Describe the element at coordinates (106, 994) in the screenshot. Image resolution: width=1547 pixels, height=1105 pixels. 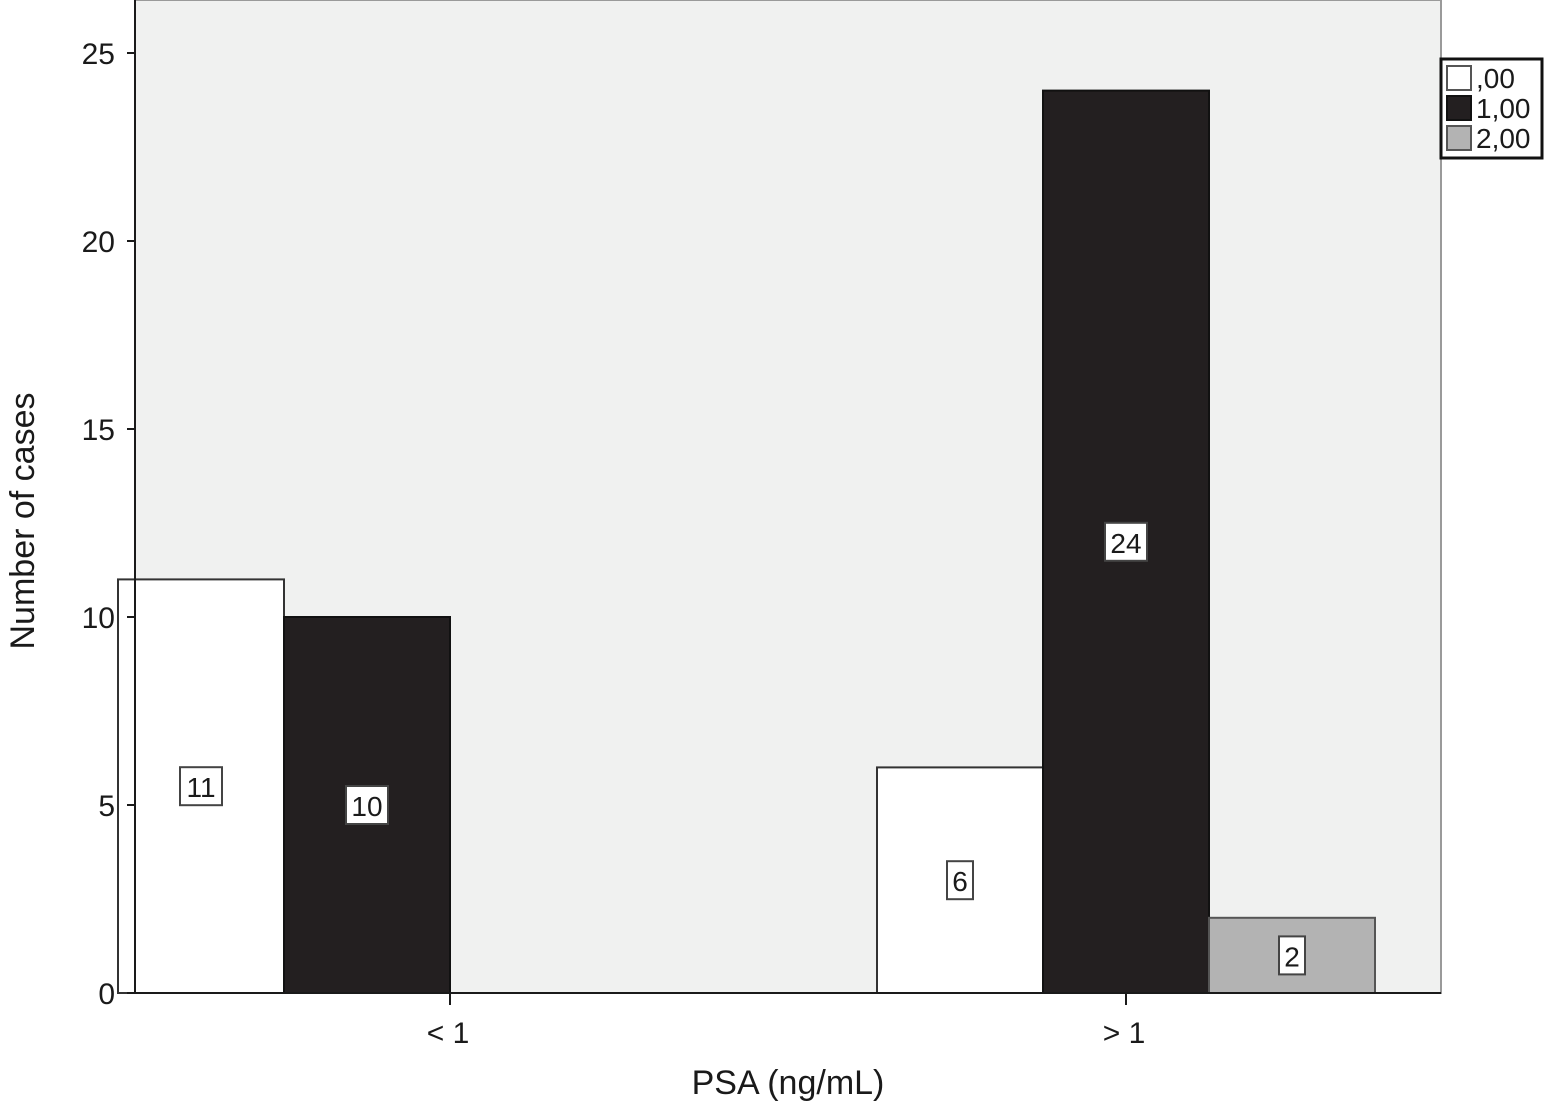
I see `y-tick-label: 0` at that location.